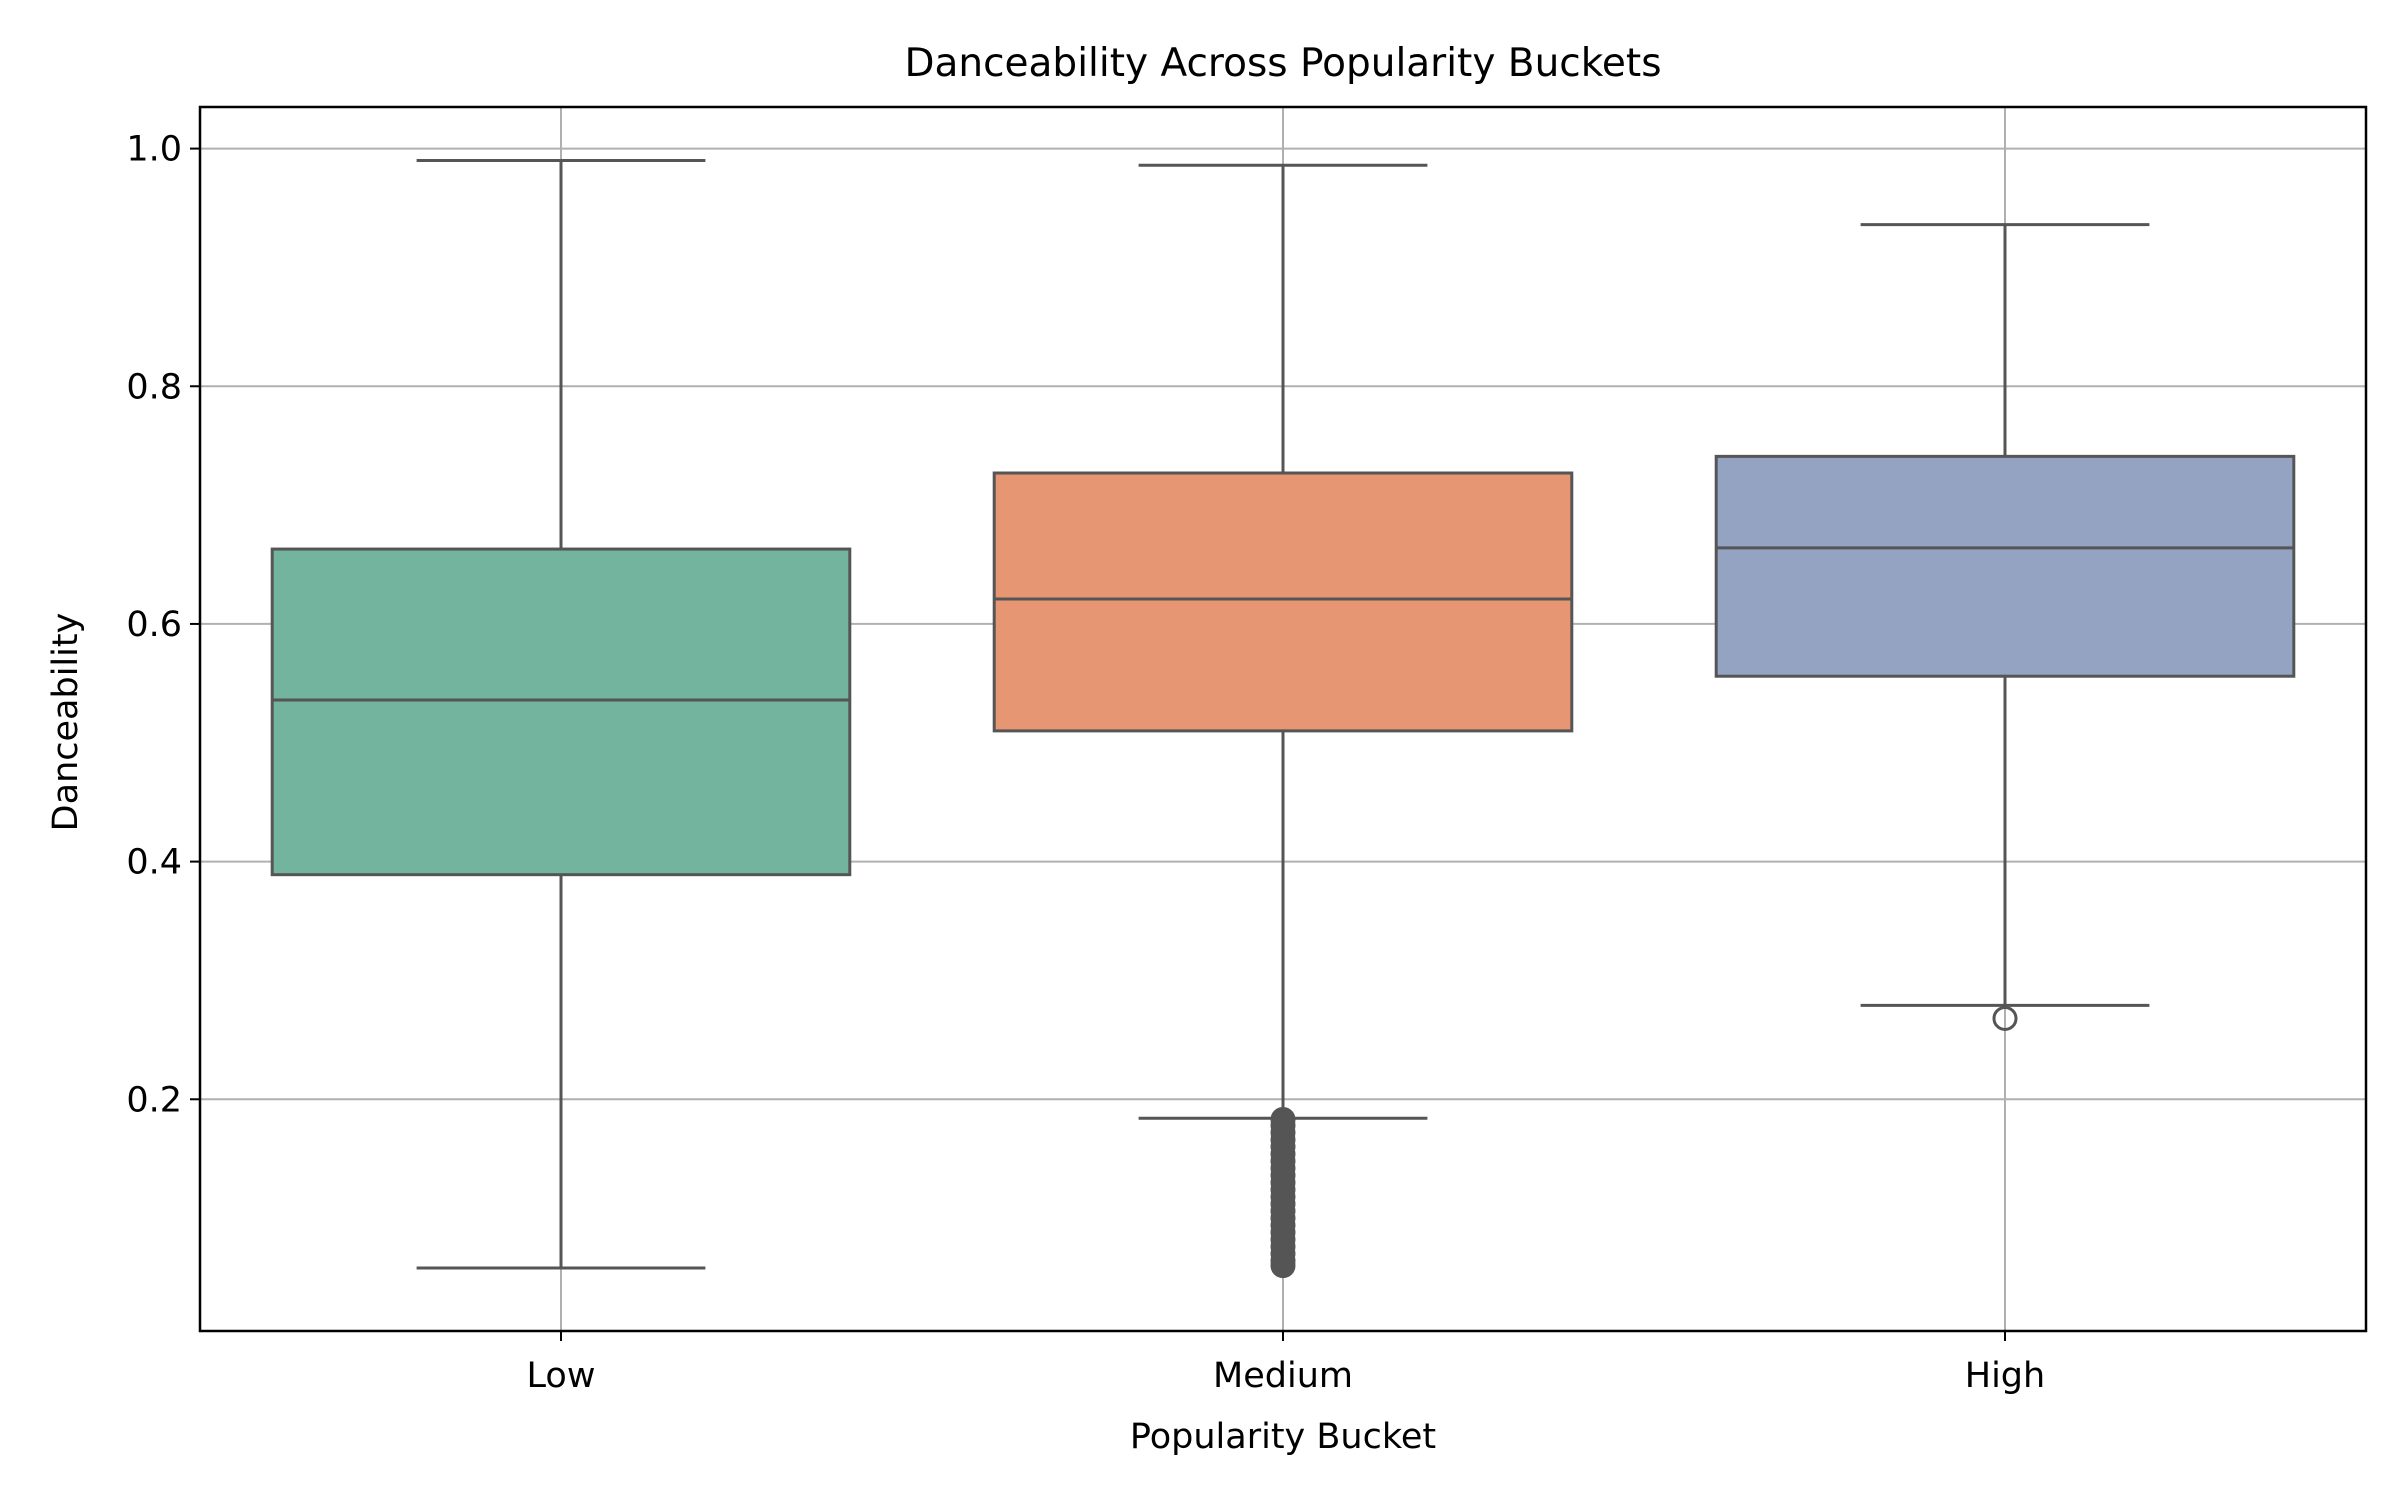 This screenshot has width=2400, height=1504. I want to click on box-high, so click(2005, 627).